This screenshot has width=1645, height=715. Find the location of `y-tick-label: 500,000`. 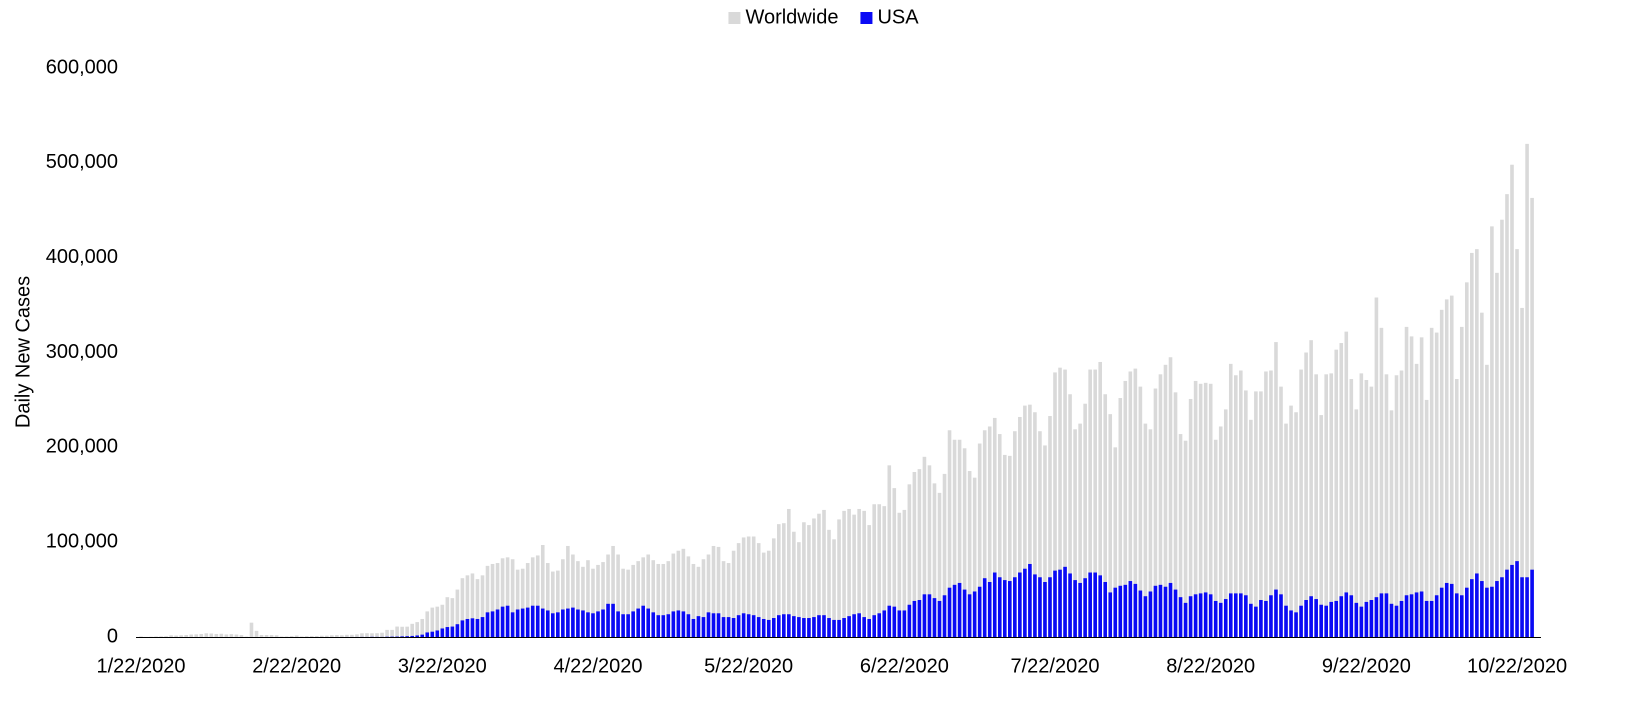

y-tick-label: 500,000 is located at coordinates (82, 162).